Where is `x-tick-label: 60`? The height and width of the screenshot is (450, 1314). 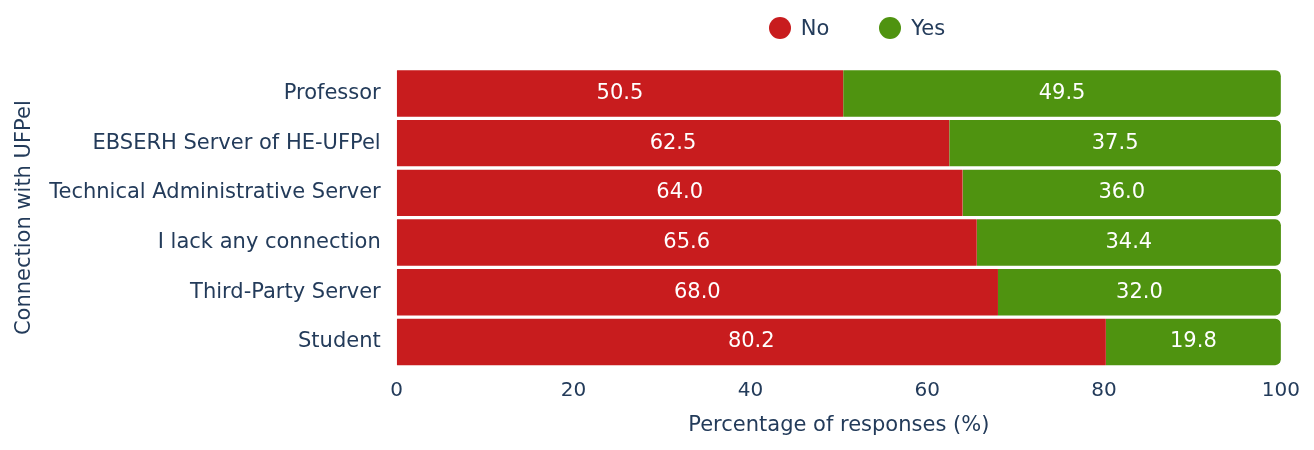 x-tick-label: 60 is located at coordinates (927, 389).